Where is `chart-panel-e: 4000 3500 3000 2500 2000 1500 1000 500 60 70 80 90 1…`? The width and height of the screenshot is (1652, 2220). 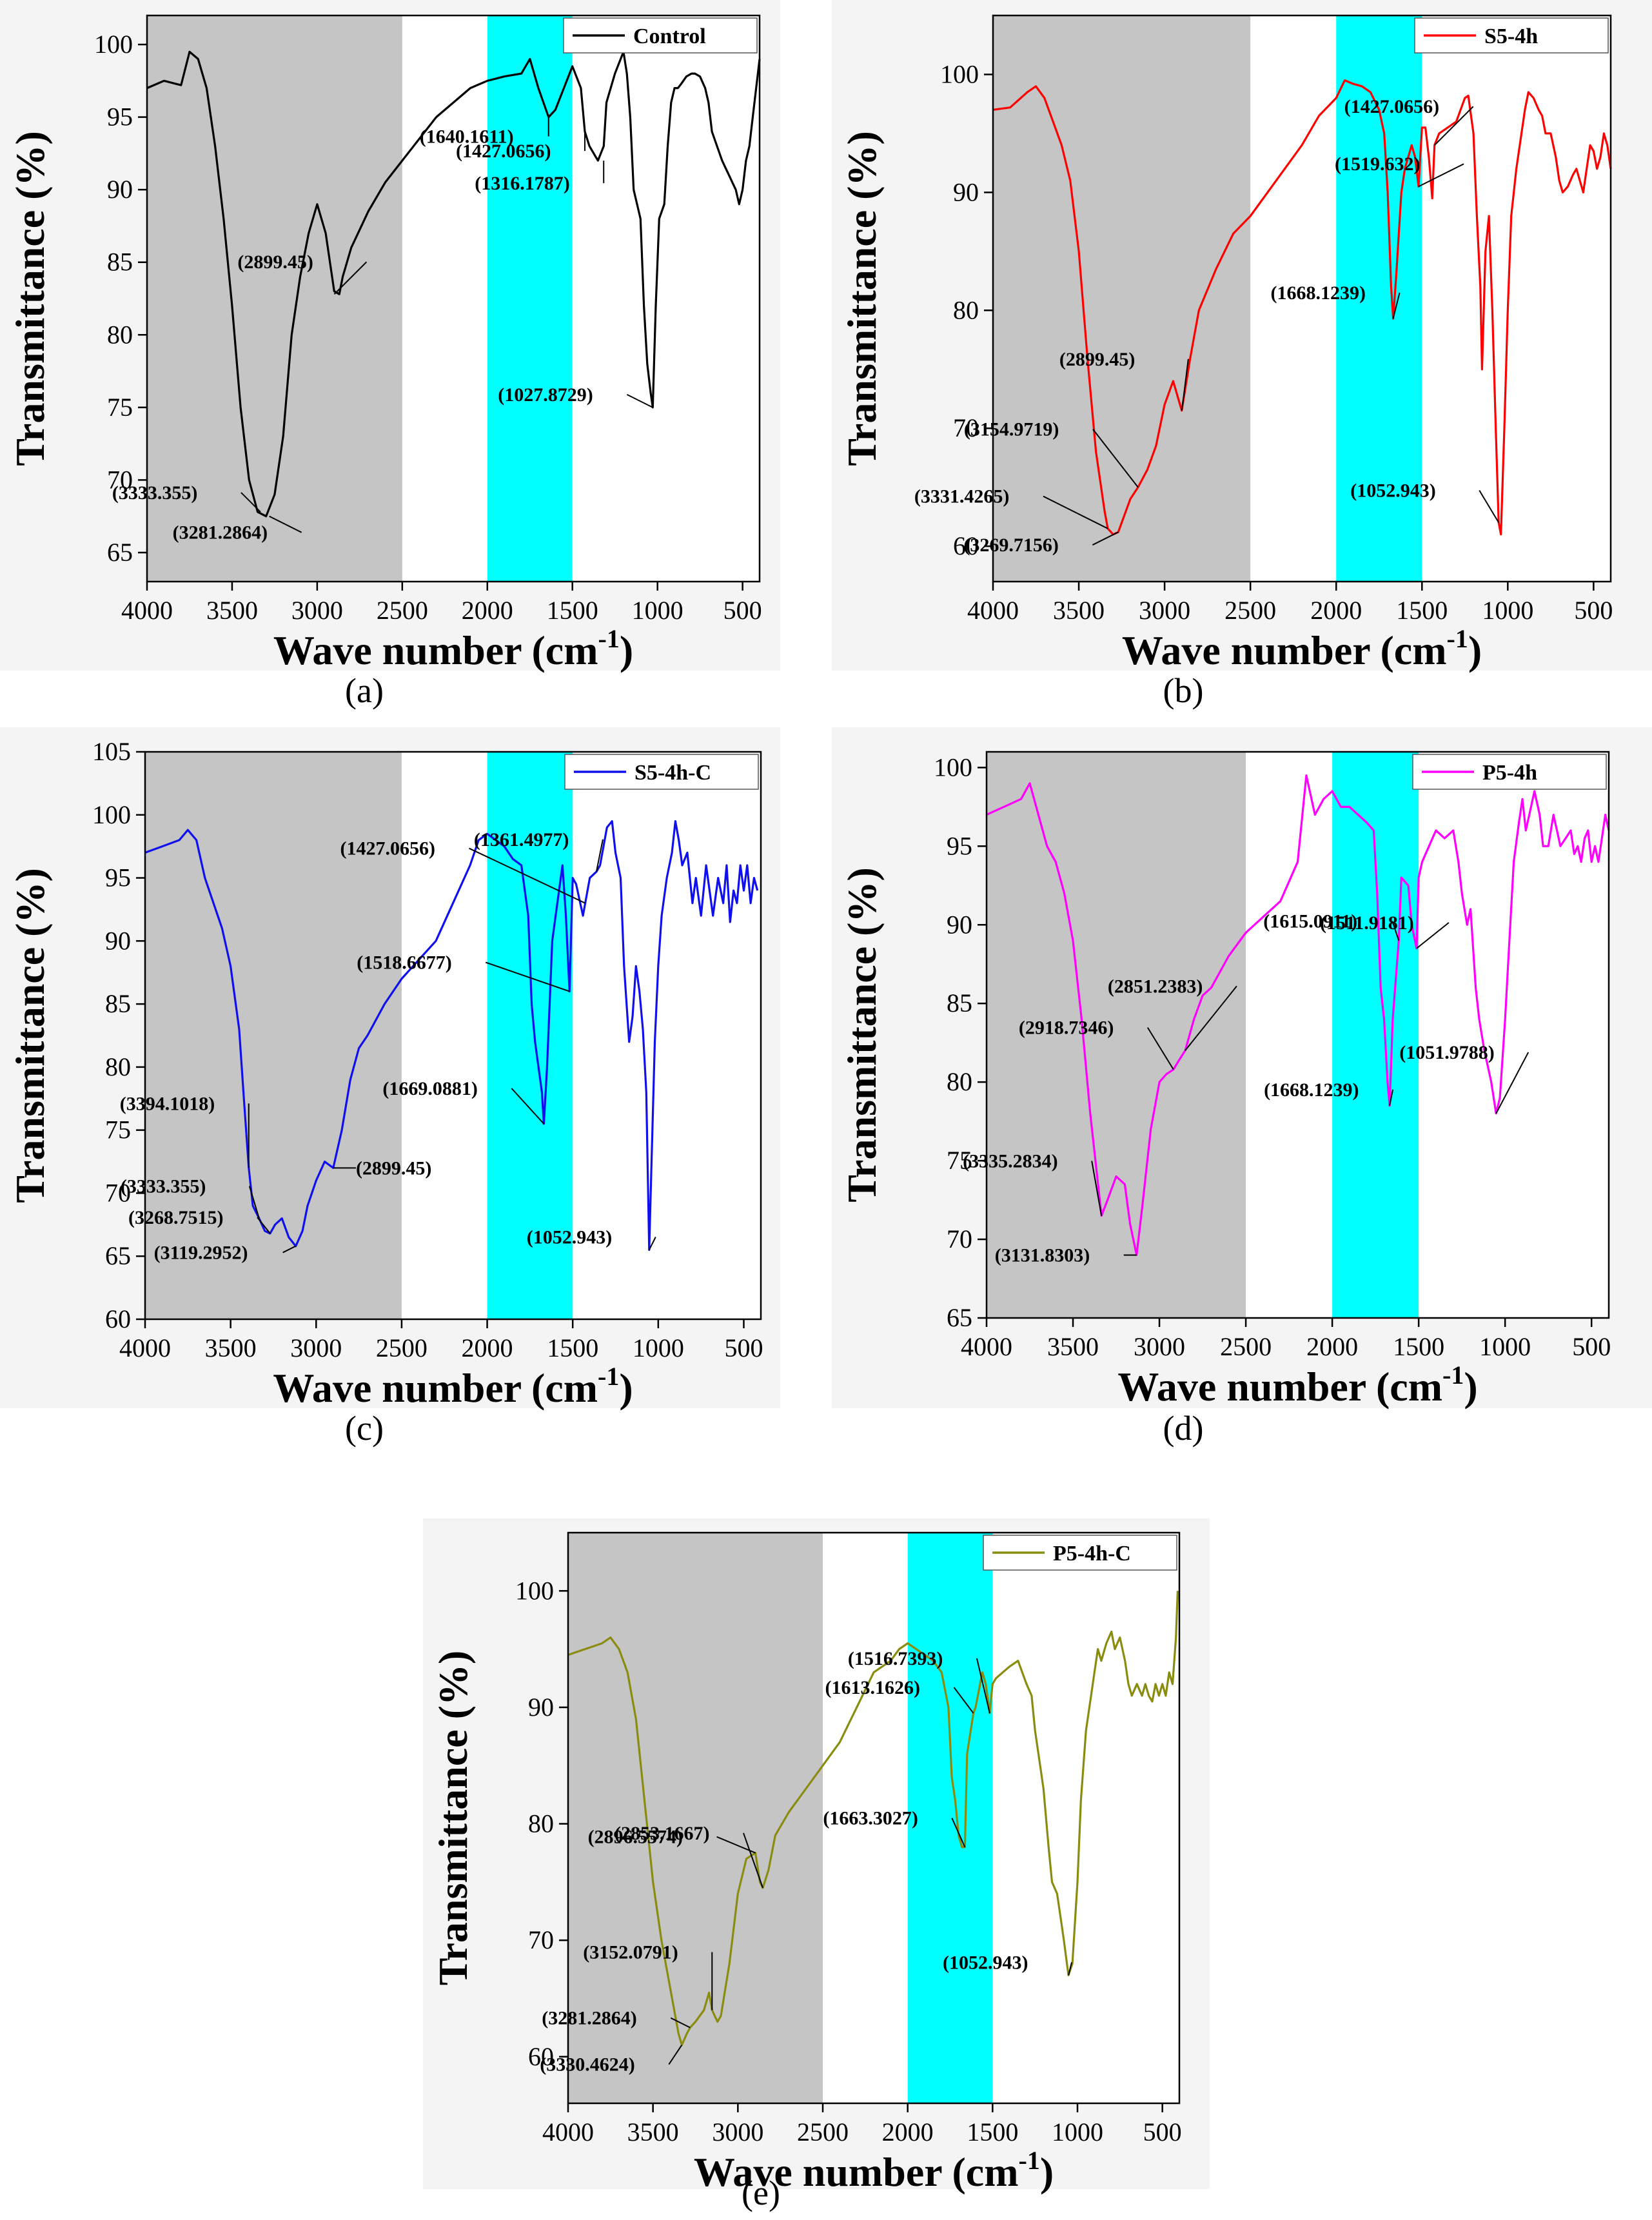 chart-panel-e: 4000 3500 3000 2500 2000 1500 1000 500 60 70 80 90 1… is located at coordinates (816, 1856).